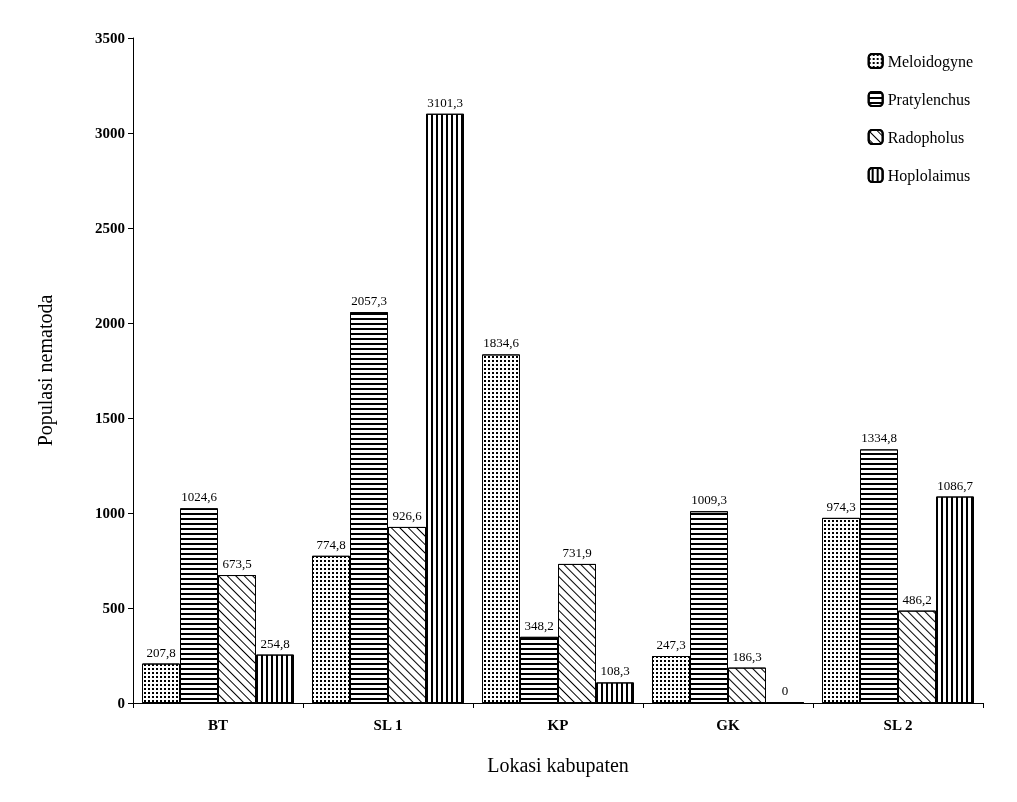 The height and width of the screenshot is (802, 1017). What do you see at coordinates (930, 61) in the screenshot?
I see `legend-label: Meloidogyne` at bounding box center [930, 61].